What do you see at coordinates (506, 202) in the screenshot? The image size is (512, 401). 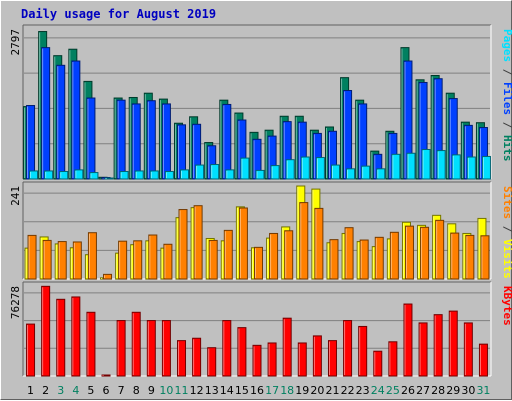 I see `legend-entry: Sites` at bounding box center [506, 202].